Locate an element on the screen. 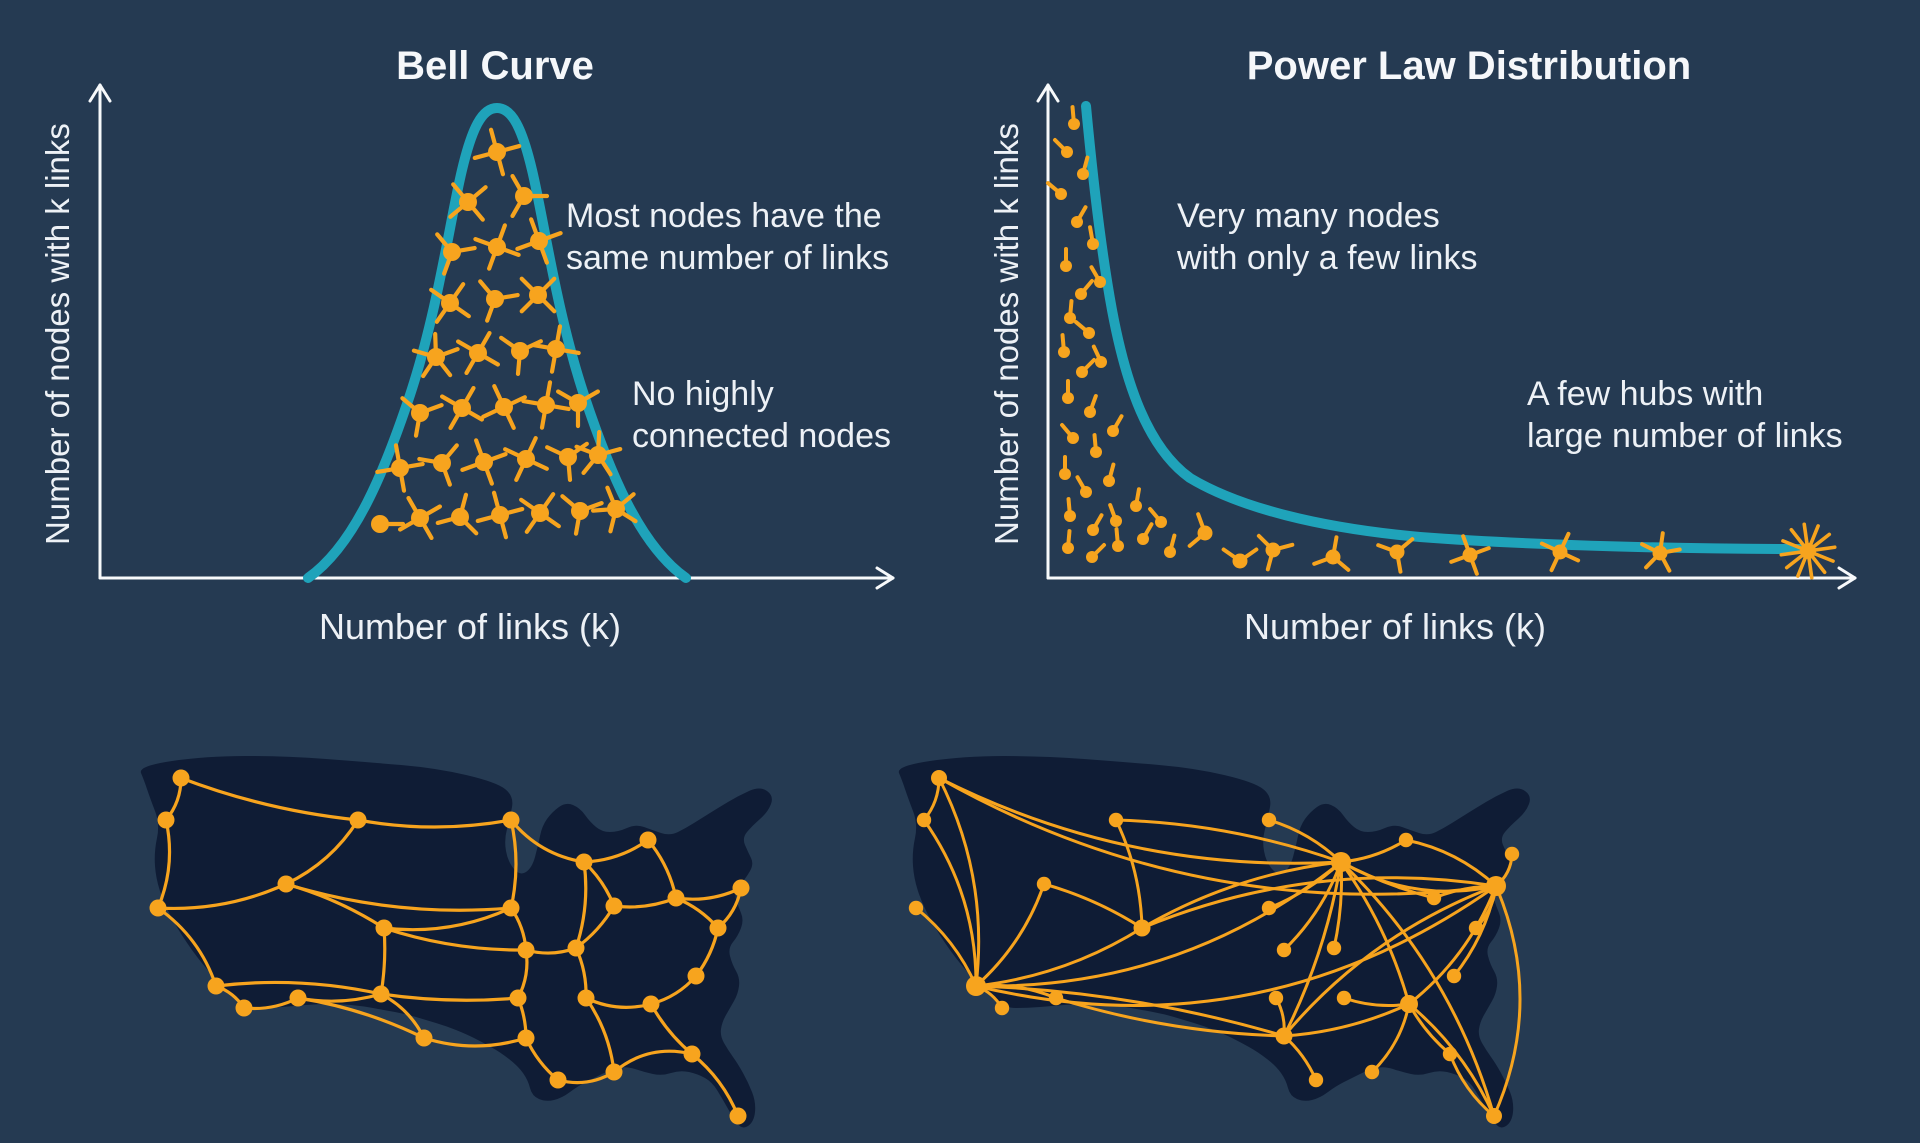 The width and height of the screenshot is (1920, 1143). right-annotation-bottom: A few hubs with large number of links is located at coordinates (1685, 415).